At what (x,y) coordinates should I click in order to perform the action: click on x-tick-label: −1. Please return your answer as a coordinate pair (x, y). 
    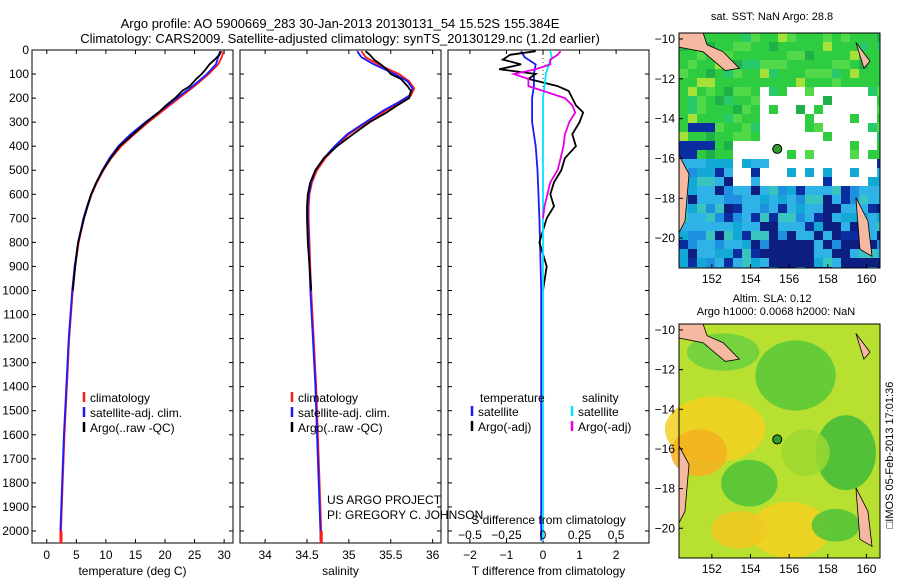
    Looking at the image, I should click on (507, 555).